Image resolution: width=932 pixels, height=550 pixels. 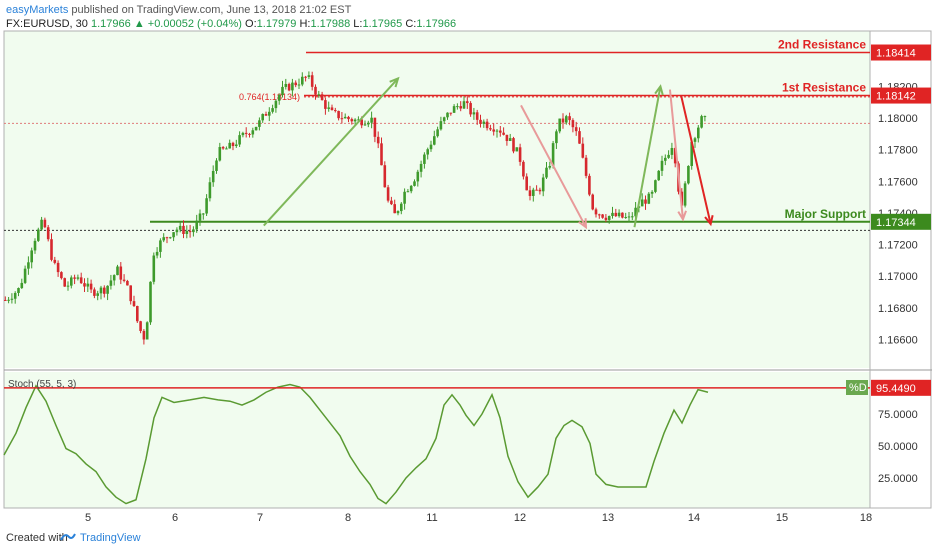 I want to click on y-tick-label: 1.17200, so click(x=898, y=246).